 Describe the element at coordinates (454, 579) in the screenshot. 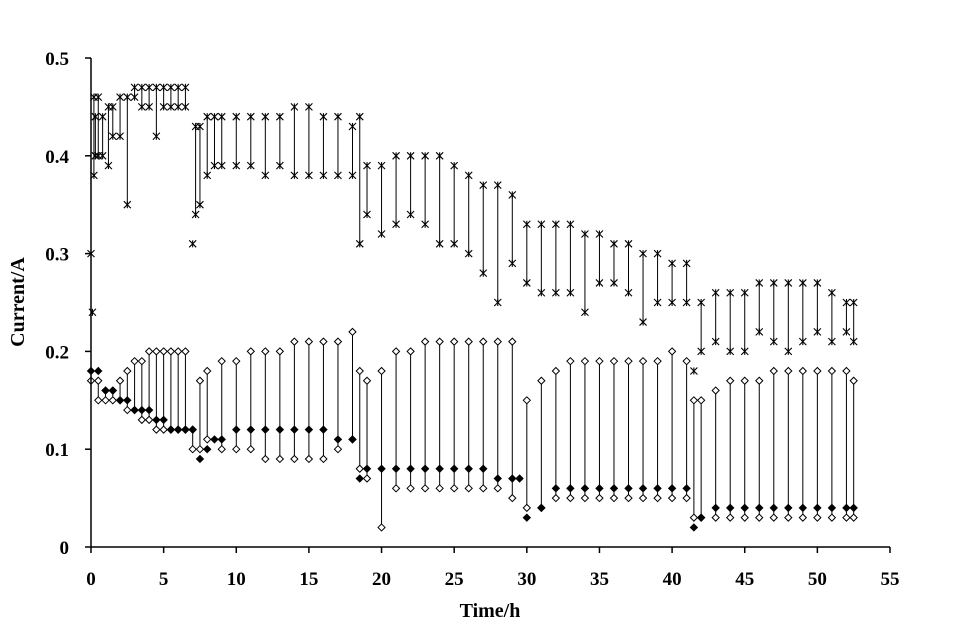

I see `x-tick-label: 25` at that location.